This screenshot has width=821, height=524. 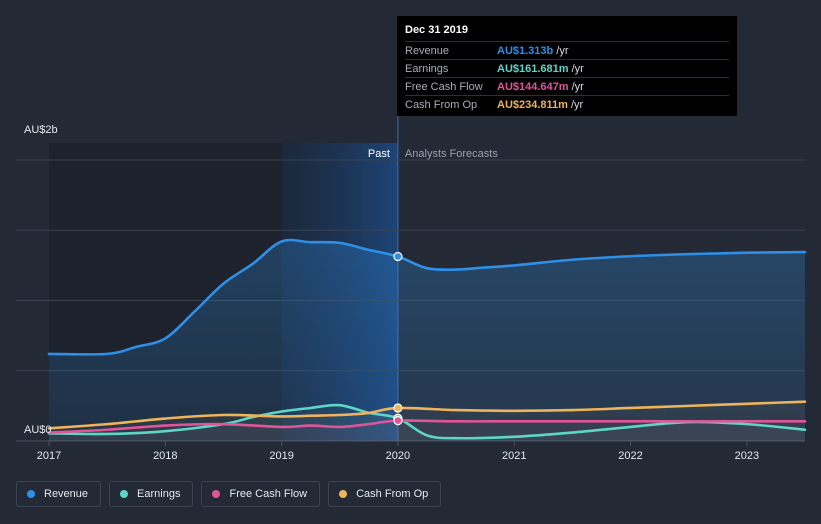 What do you see at coordinates (427, 426) in the screenshot?
I see `free-cash-flow-line` at bounding box center [427, 426].